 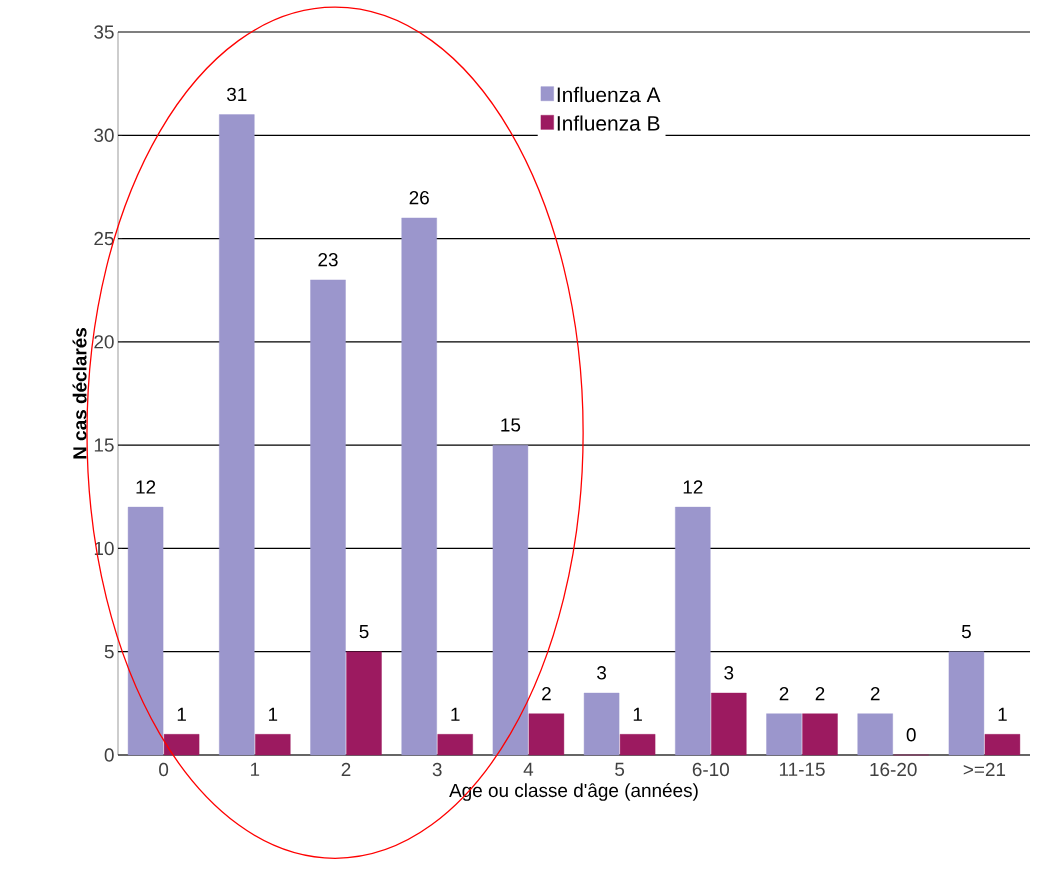 I want to click on legend-label: Influenza A, so click(x=609, y=94).